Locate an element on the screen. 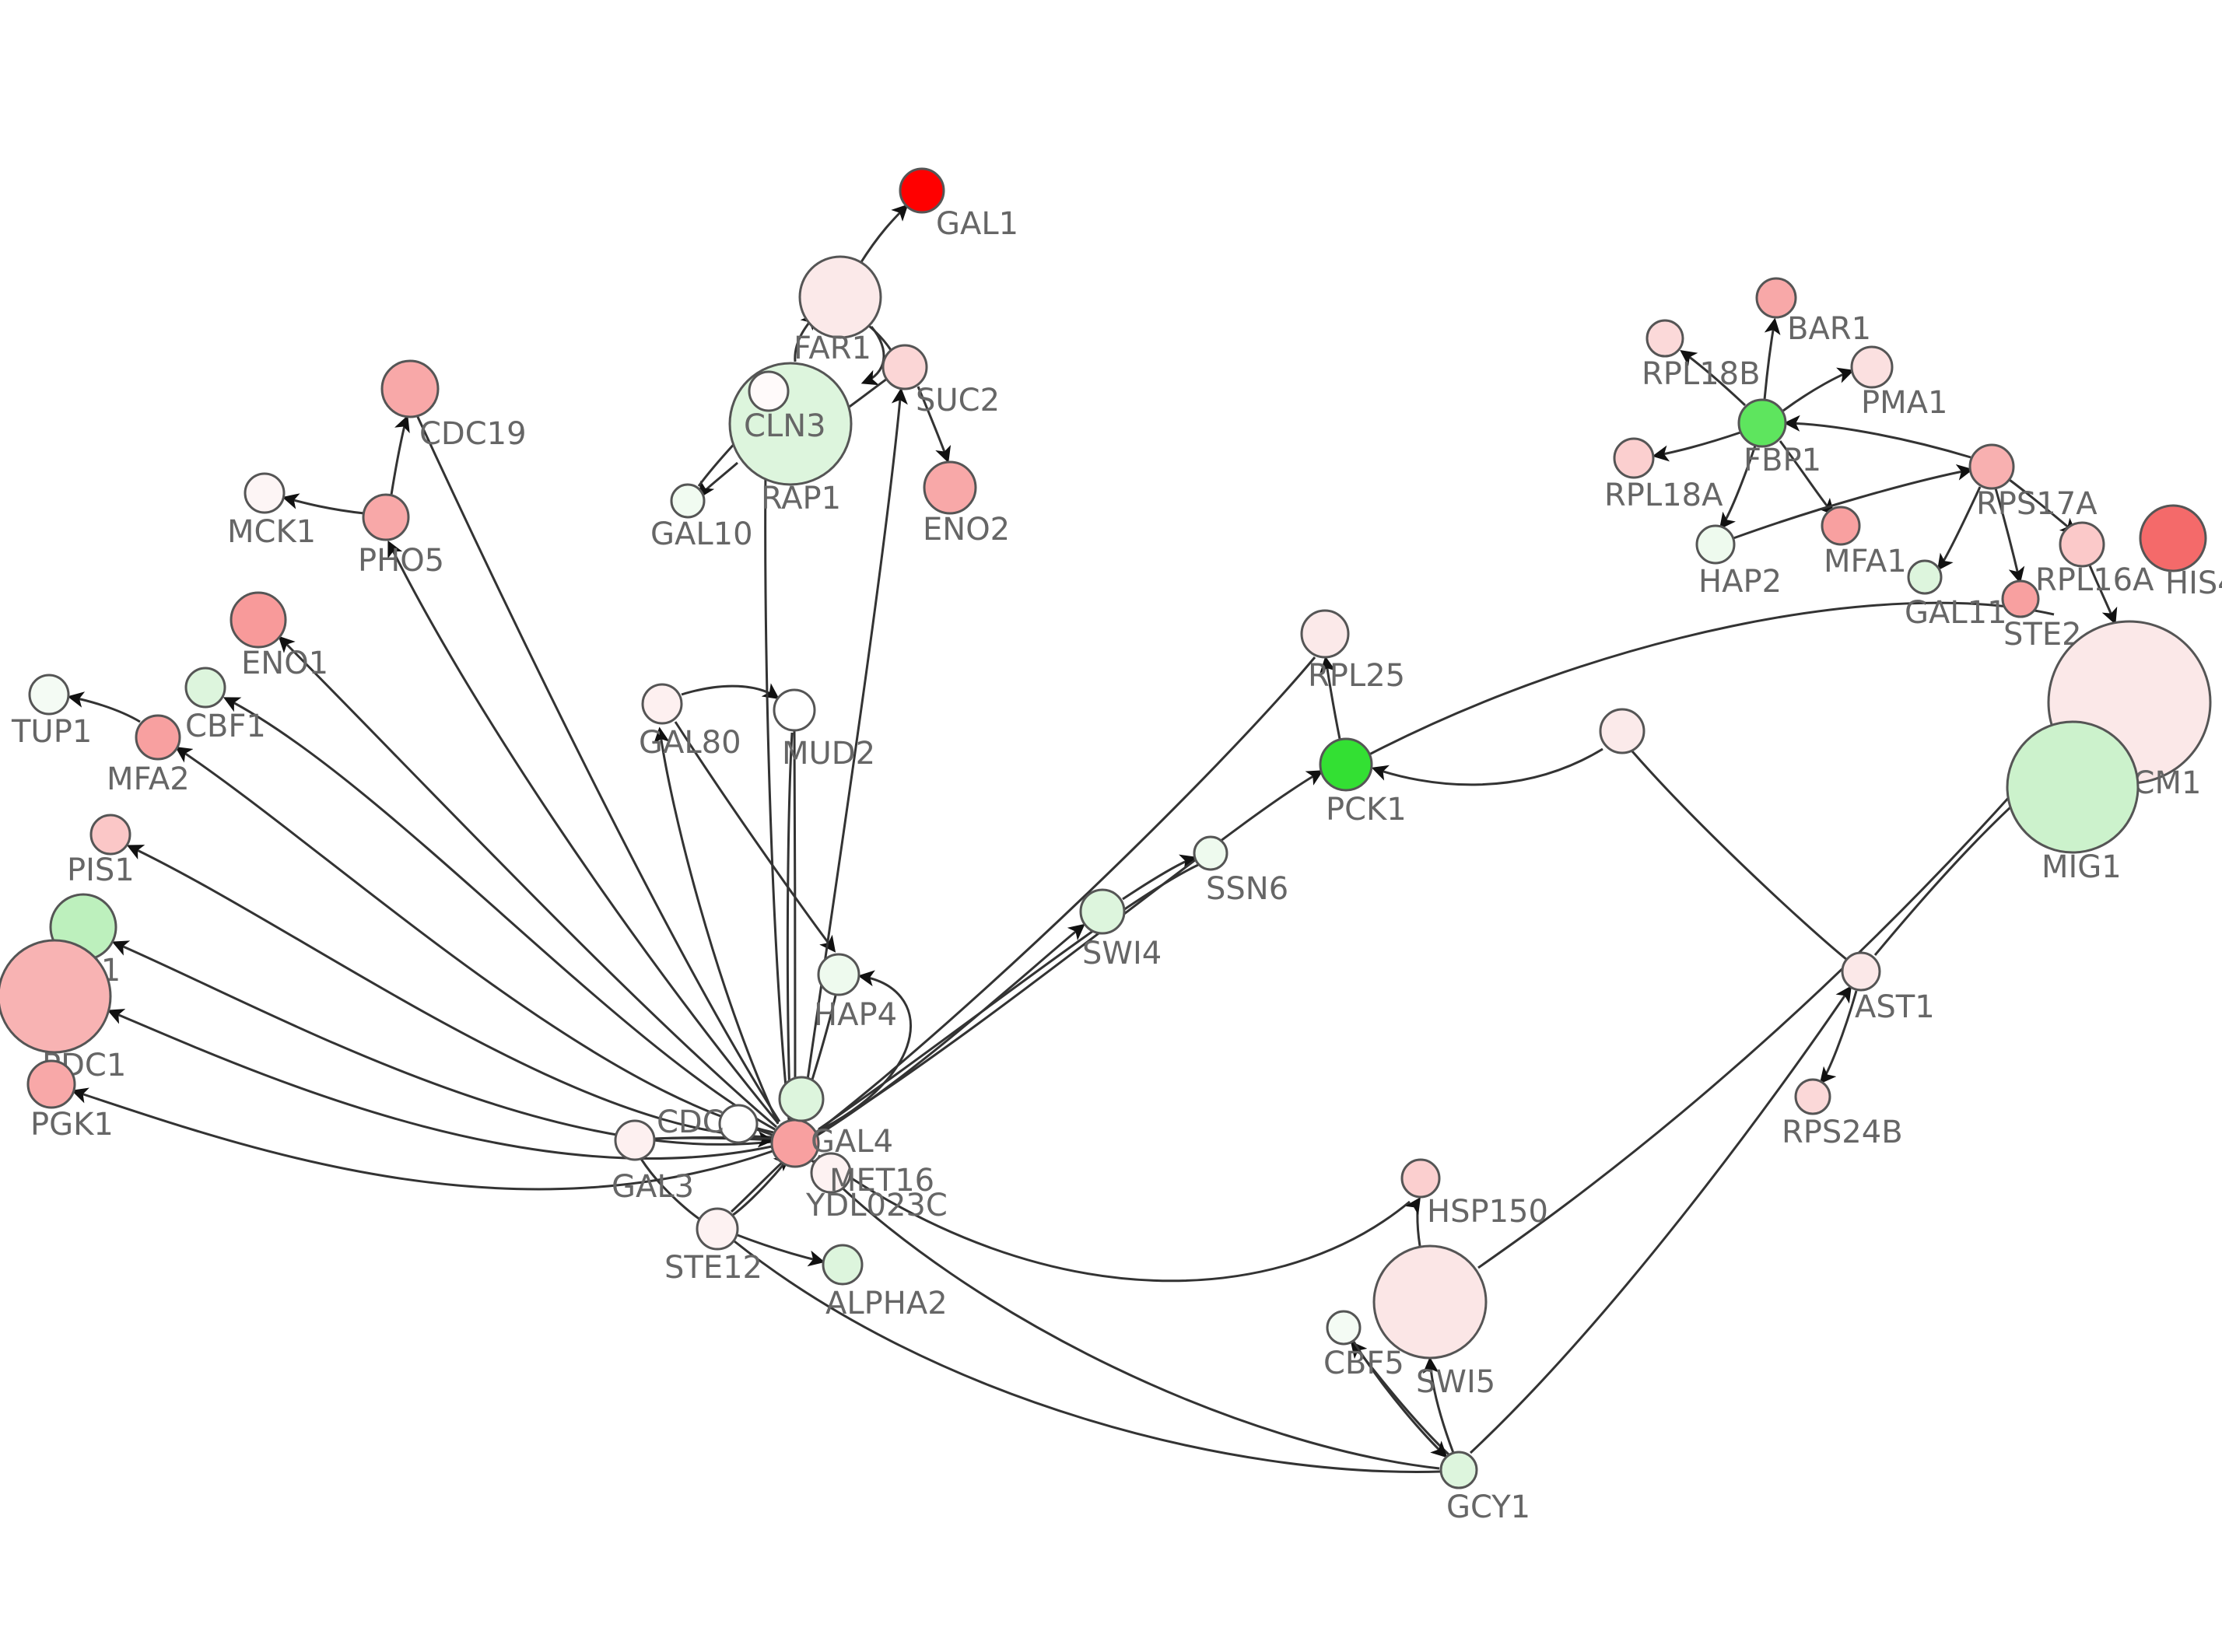 The width and height of the screenshot is (2222, 1652). node-circle-rpl25 is located at coordinates (1325, 634).